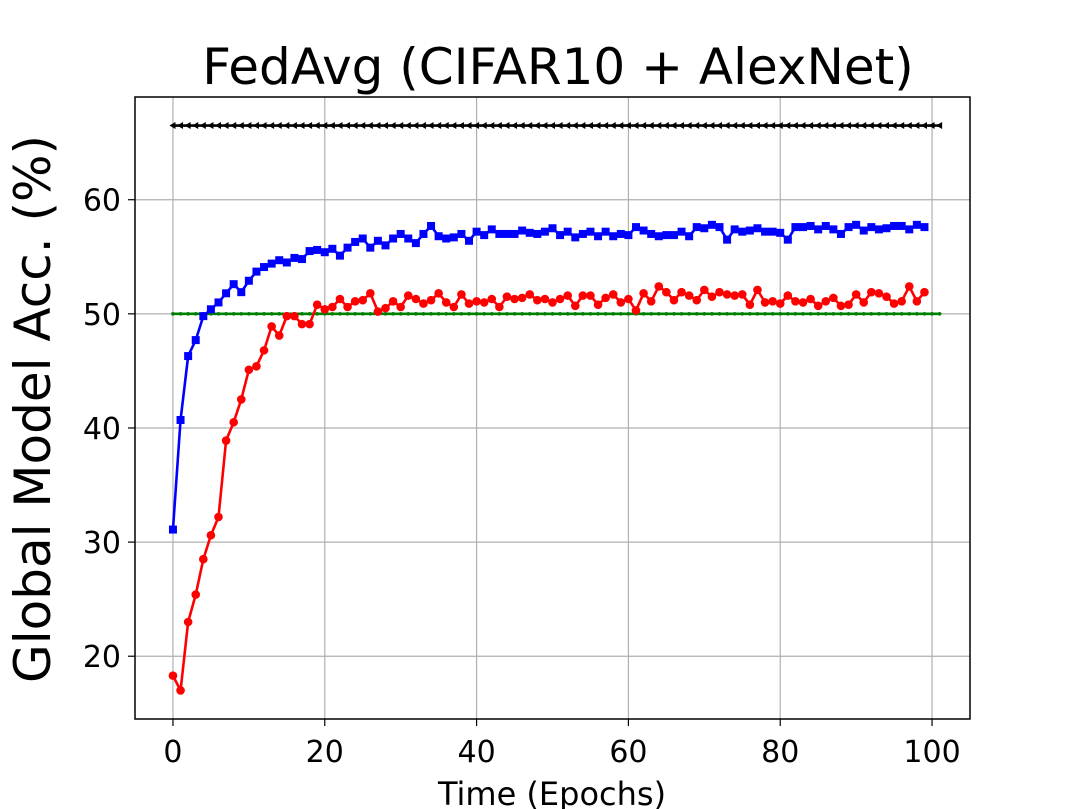  What do you see at coordinates (476, 752) in the screenshot?
I see `x-tick-label: 40` at bounding box center [476, 752].